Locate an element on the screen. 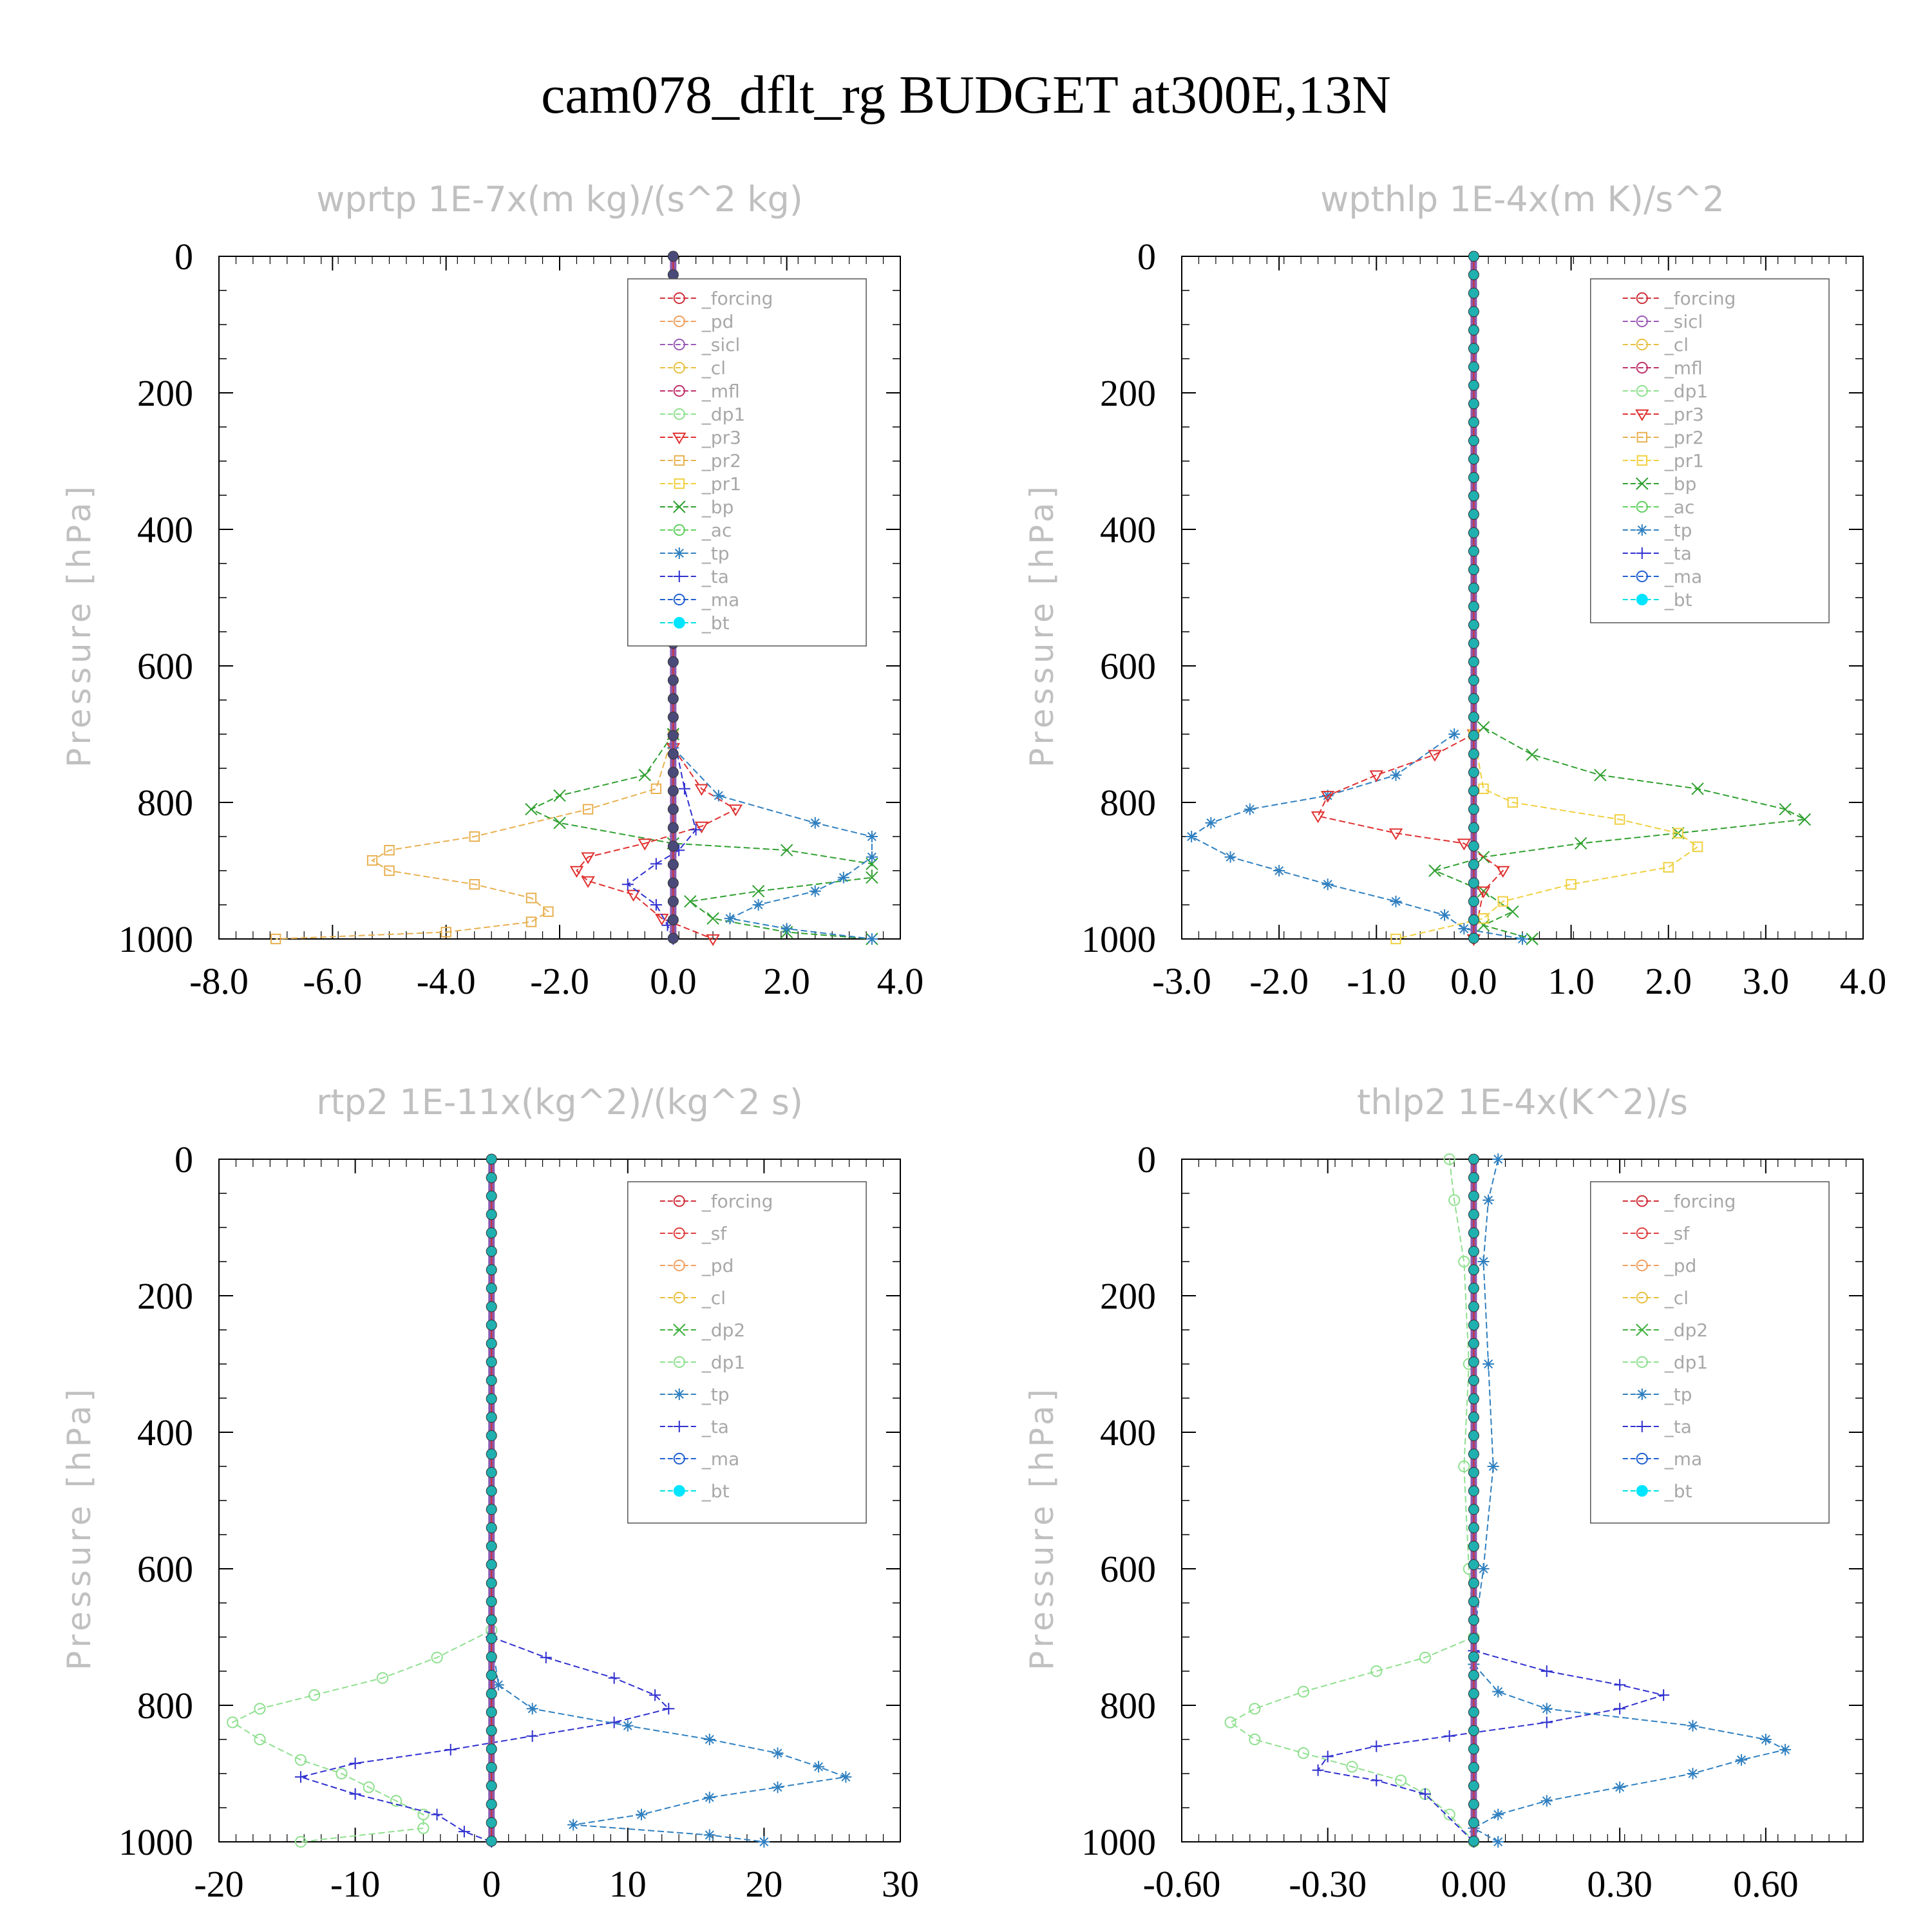 Image resolution: width=1932 pixels, height=1932 pixels. legend-label: _pr2 is located at coordinates (721, 461).